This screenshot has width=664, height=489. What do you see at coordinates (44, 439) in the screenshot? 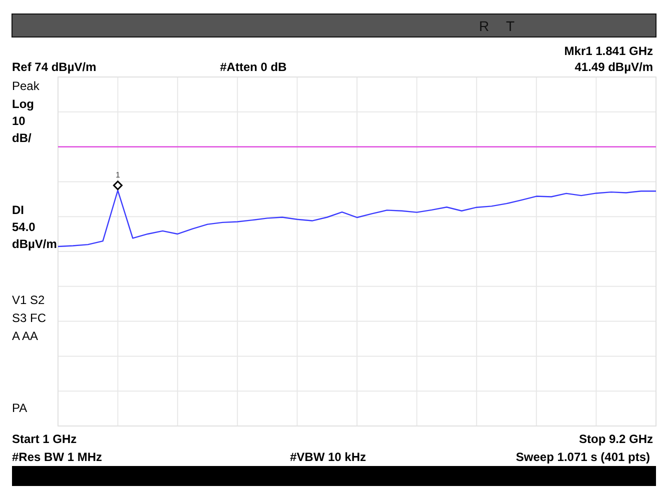
I see `text: Start 1 GHz` at bounding box center [44, 439].